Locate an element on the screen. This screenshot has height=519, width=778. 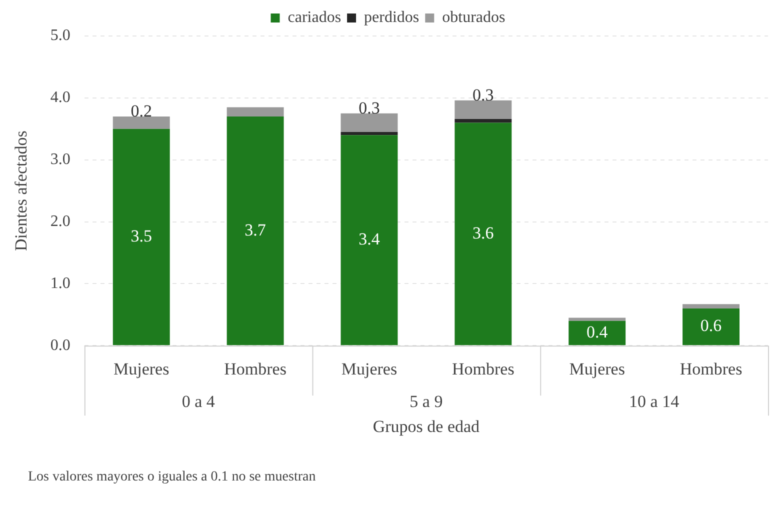
data-label: 3.5 is located at coordinates (141, 236).